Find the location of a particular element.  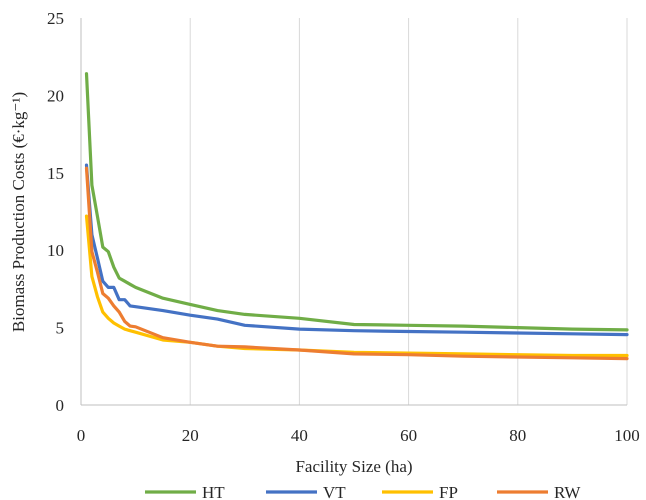

legend-label-vt: VT is located at coordinates (334, 491).